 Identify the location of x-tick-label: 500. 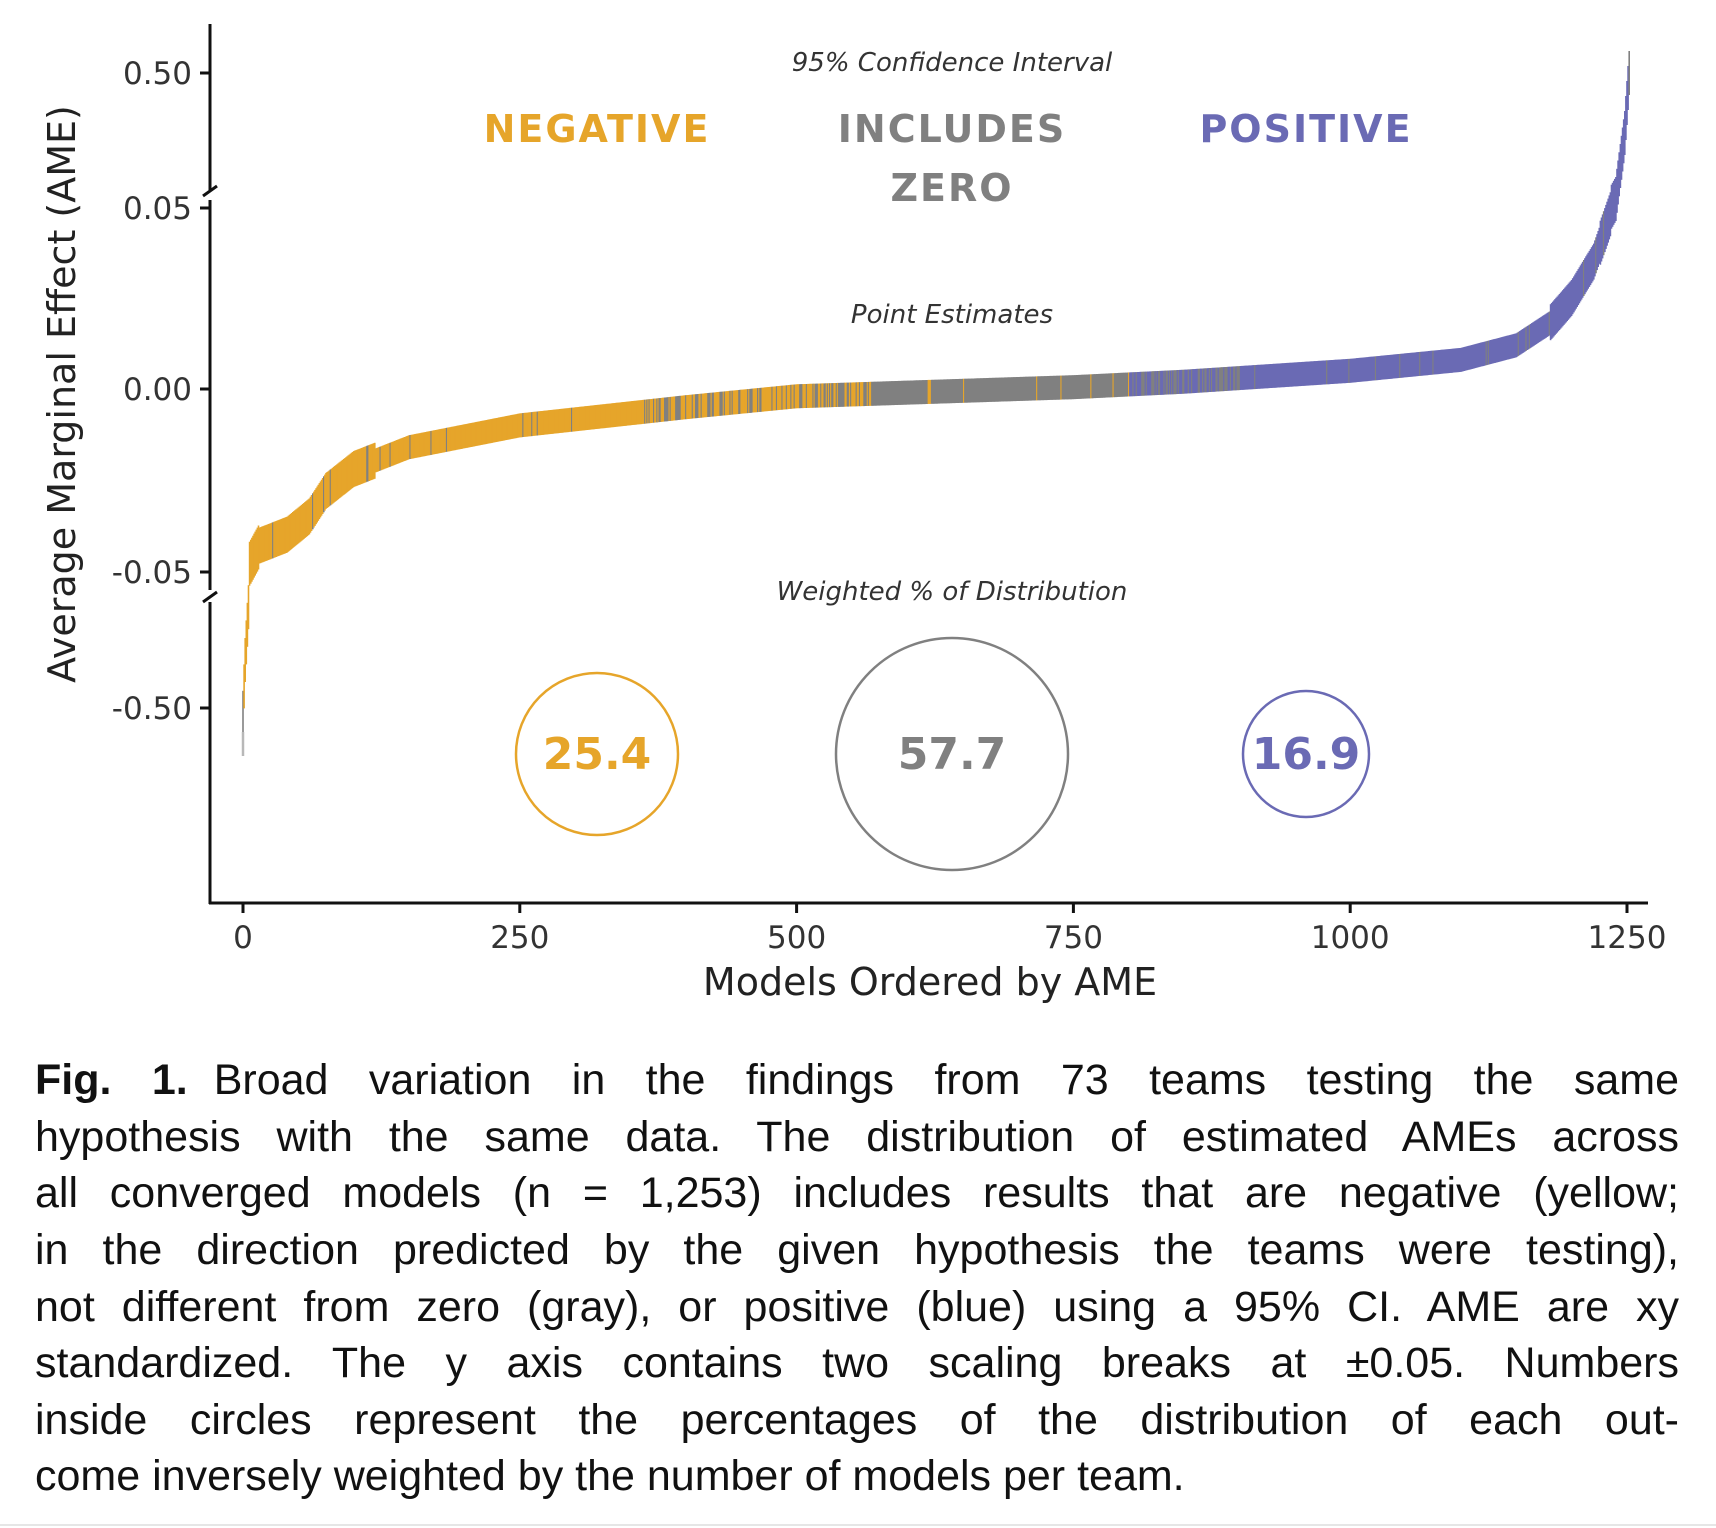
(796, 938).